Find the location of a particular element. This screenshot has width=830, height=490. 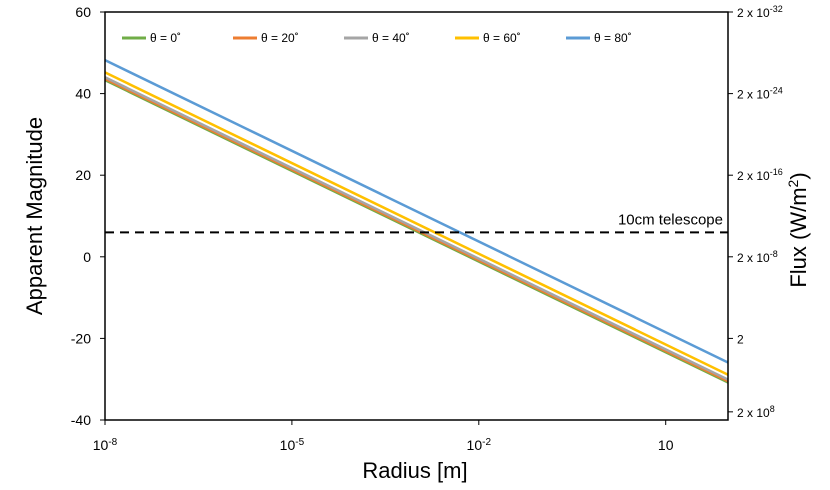

x-tick-label: 10⁻² is located at coordinates (479, 445).